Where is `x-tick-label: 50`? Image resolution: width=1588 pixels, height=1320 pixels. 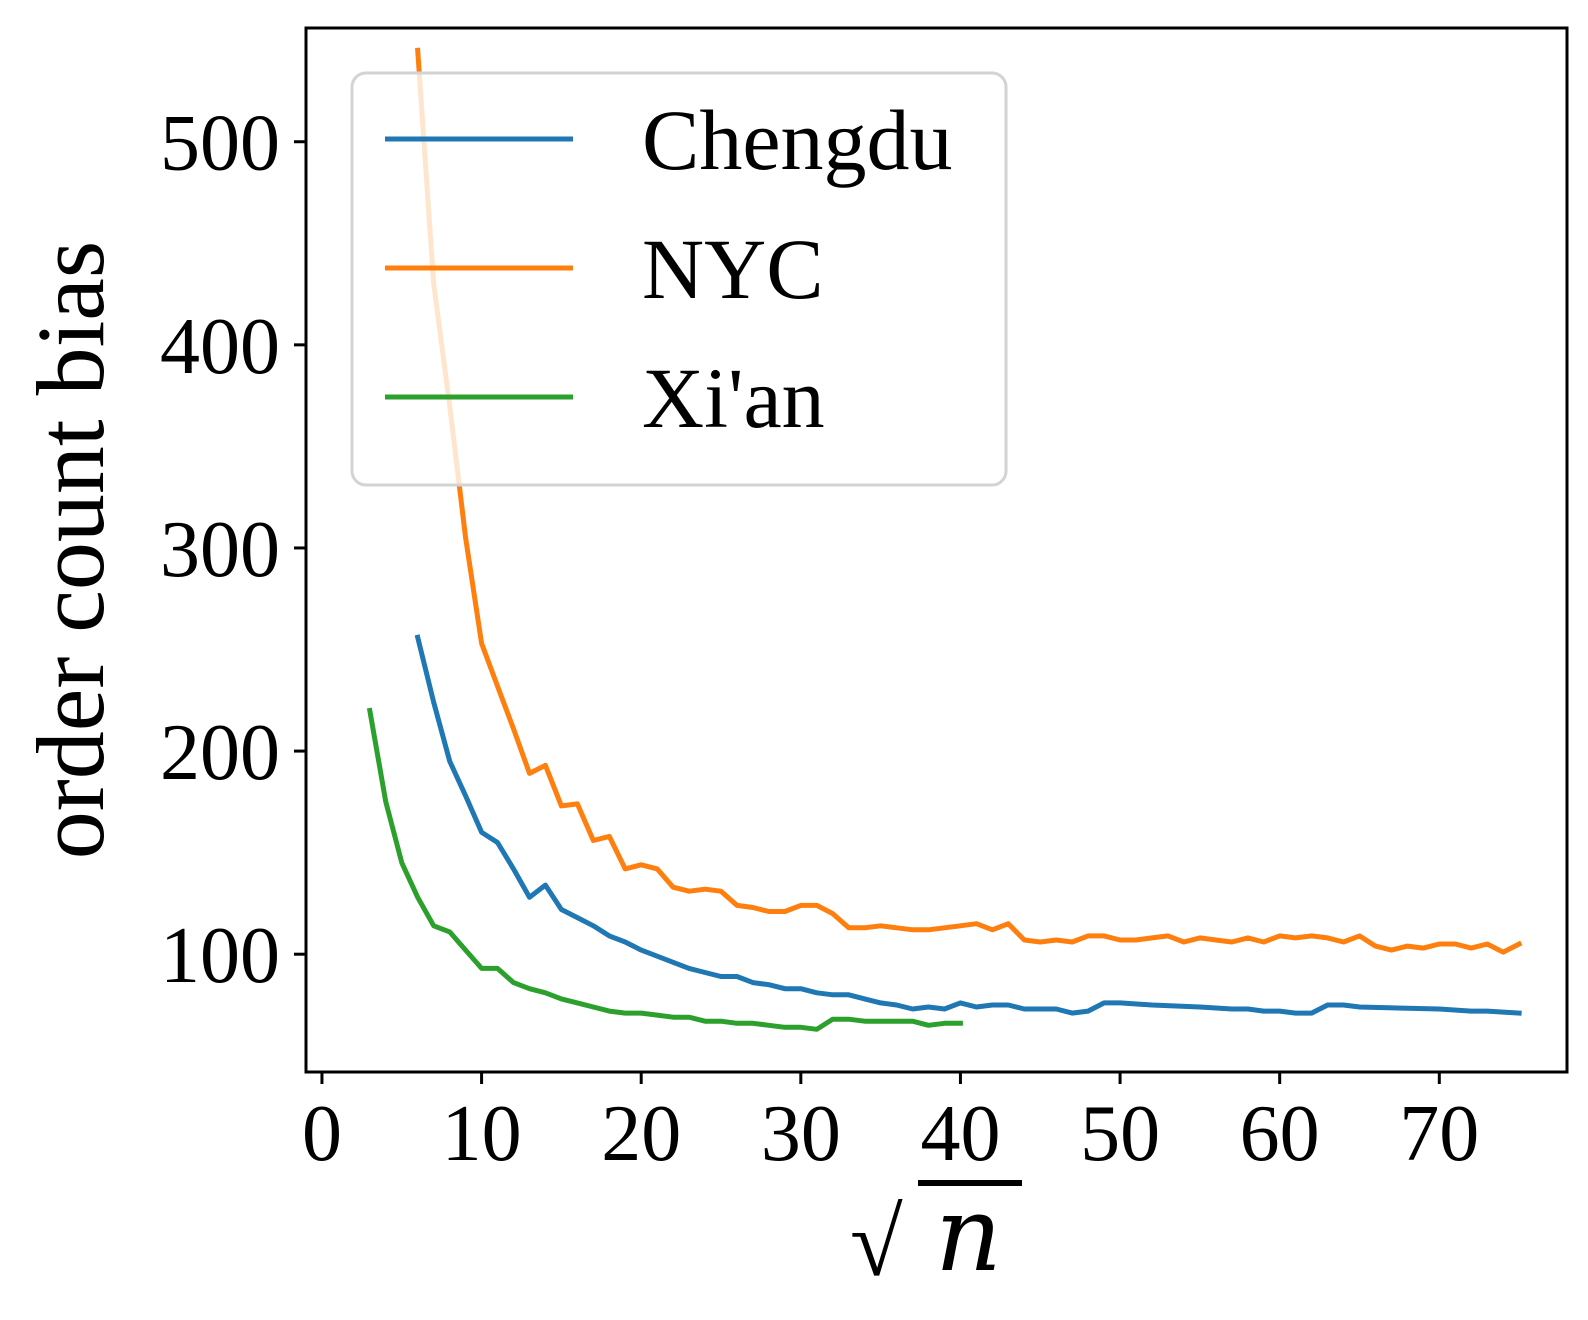
x-tick-label: 50 is located at coordinates (1120, 1134).